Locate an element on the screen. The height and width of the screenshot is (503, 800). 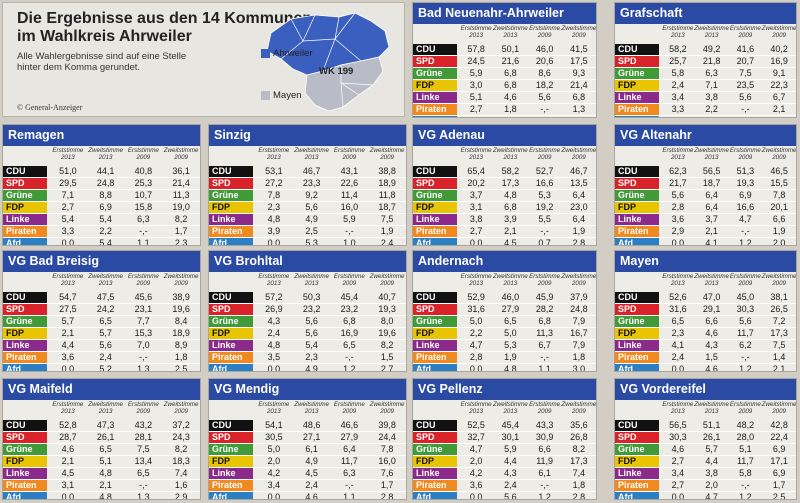
table-row: Afd 0,0 4,1 1,2 2,0 is located at coordinates (705, 242).